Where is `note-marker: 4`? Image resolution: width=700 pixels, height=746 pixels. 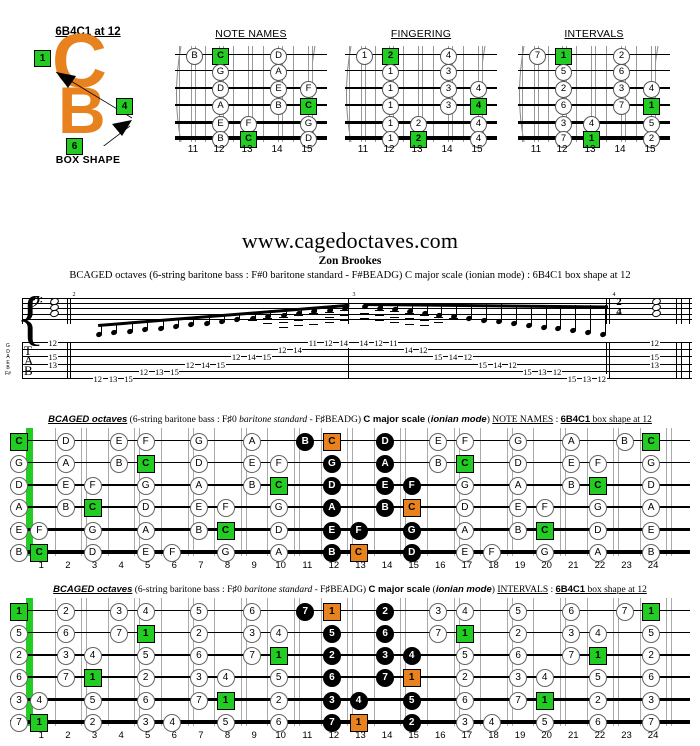
note-marker: 4 is located at coordinates (39, 700).